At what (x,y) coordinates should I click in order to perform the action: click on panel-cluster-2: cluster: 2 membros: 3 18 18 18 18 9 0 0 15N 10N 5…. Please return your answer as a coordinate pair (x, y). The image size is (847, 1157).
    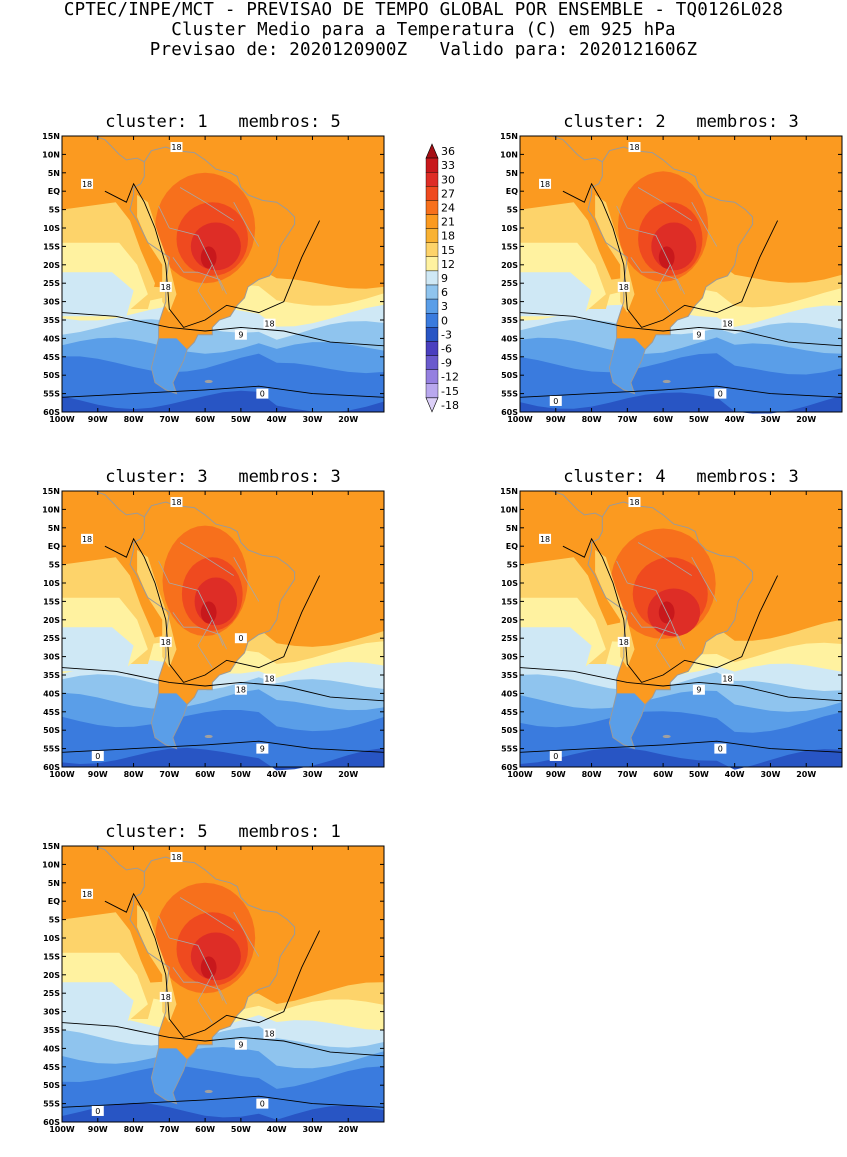
    Looking at the image, I should click on (671, 268).